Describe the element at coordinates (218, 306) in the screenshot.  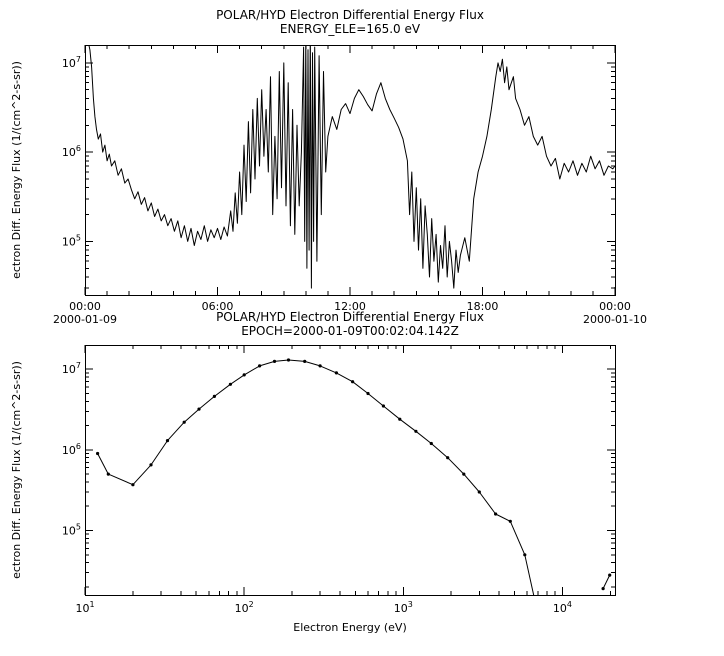
I see `x-tick-label: 06:00` at that location.